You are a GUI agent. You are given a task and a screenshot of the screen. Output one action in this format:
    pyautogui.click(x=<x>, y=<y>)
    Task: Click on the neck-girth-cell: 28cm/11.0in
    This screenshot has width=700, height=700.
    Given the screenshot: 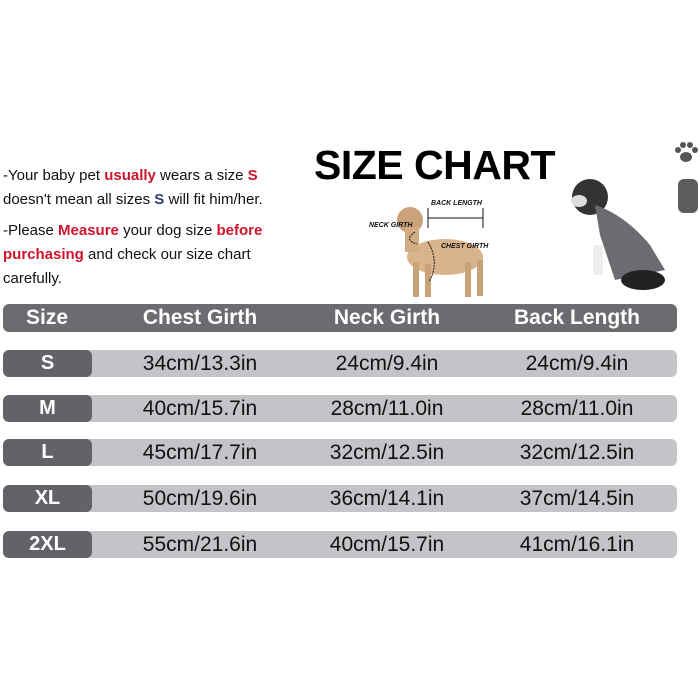 What is the action you would take?
    pyautogui.click(x=387, y=408)
    